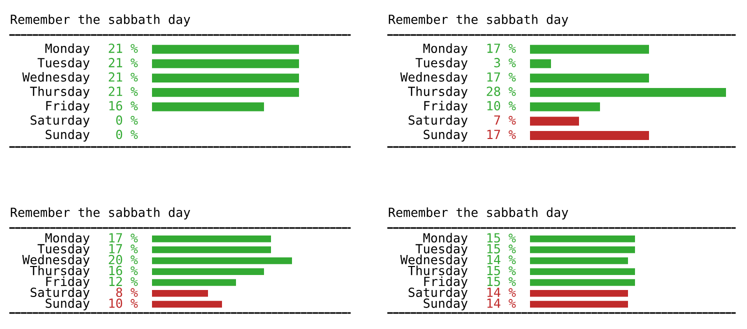  Describe the element at coordinates (505, 120) in the screenshot. I see `data-label: 7 %` at that location.